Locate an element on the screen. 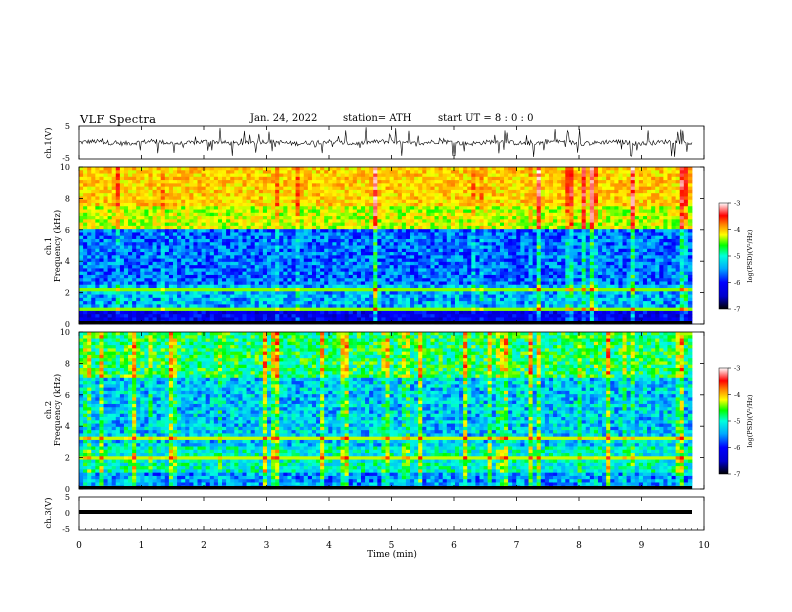  x-axis-label: Time (min) is located at coordinates (392, 554).